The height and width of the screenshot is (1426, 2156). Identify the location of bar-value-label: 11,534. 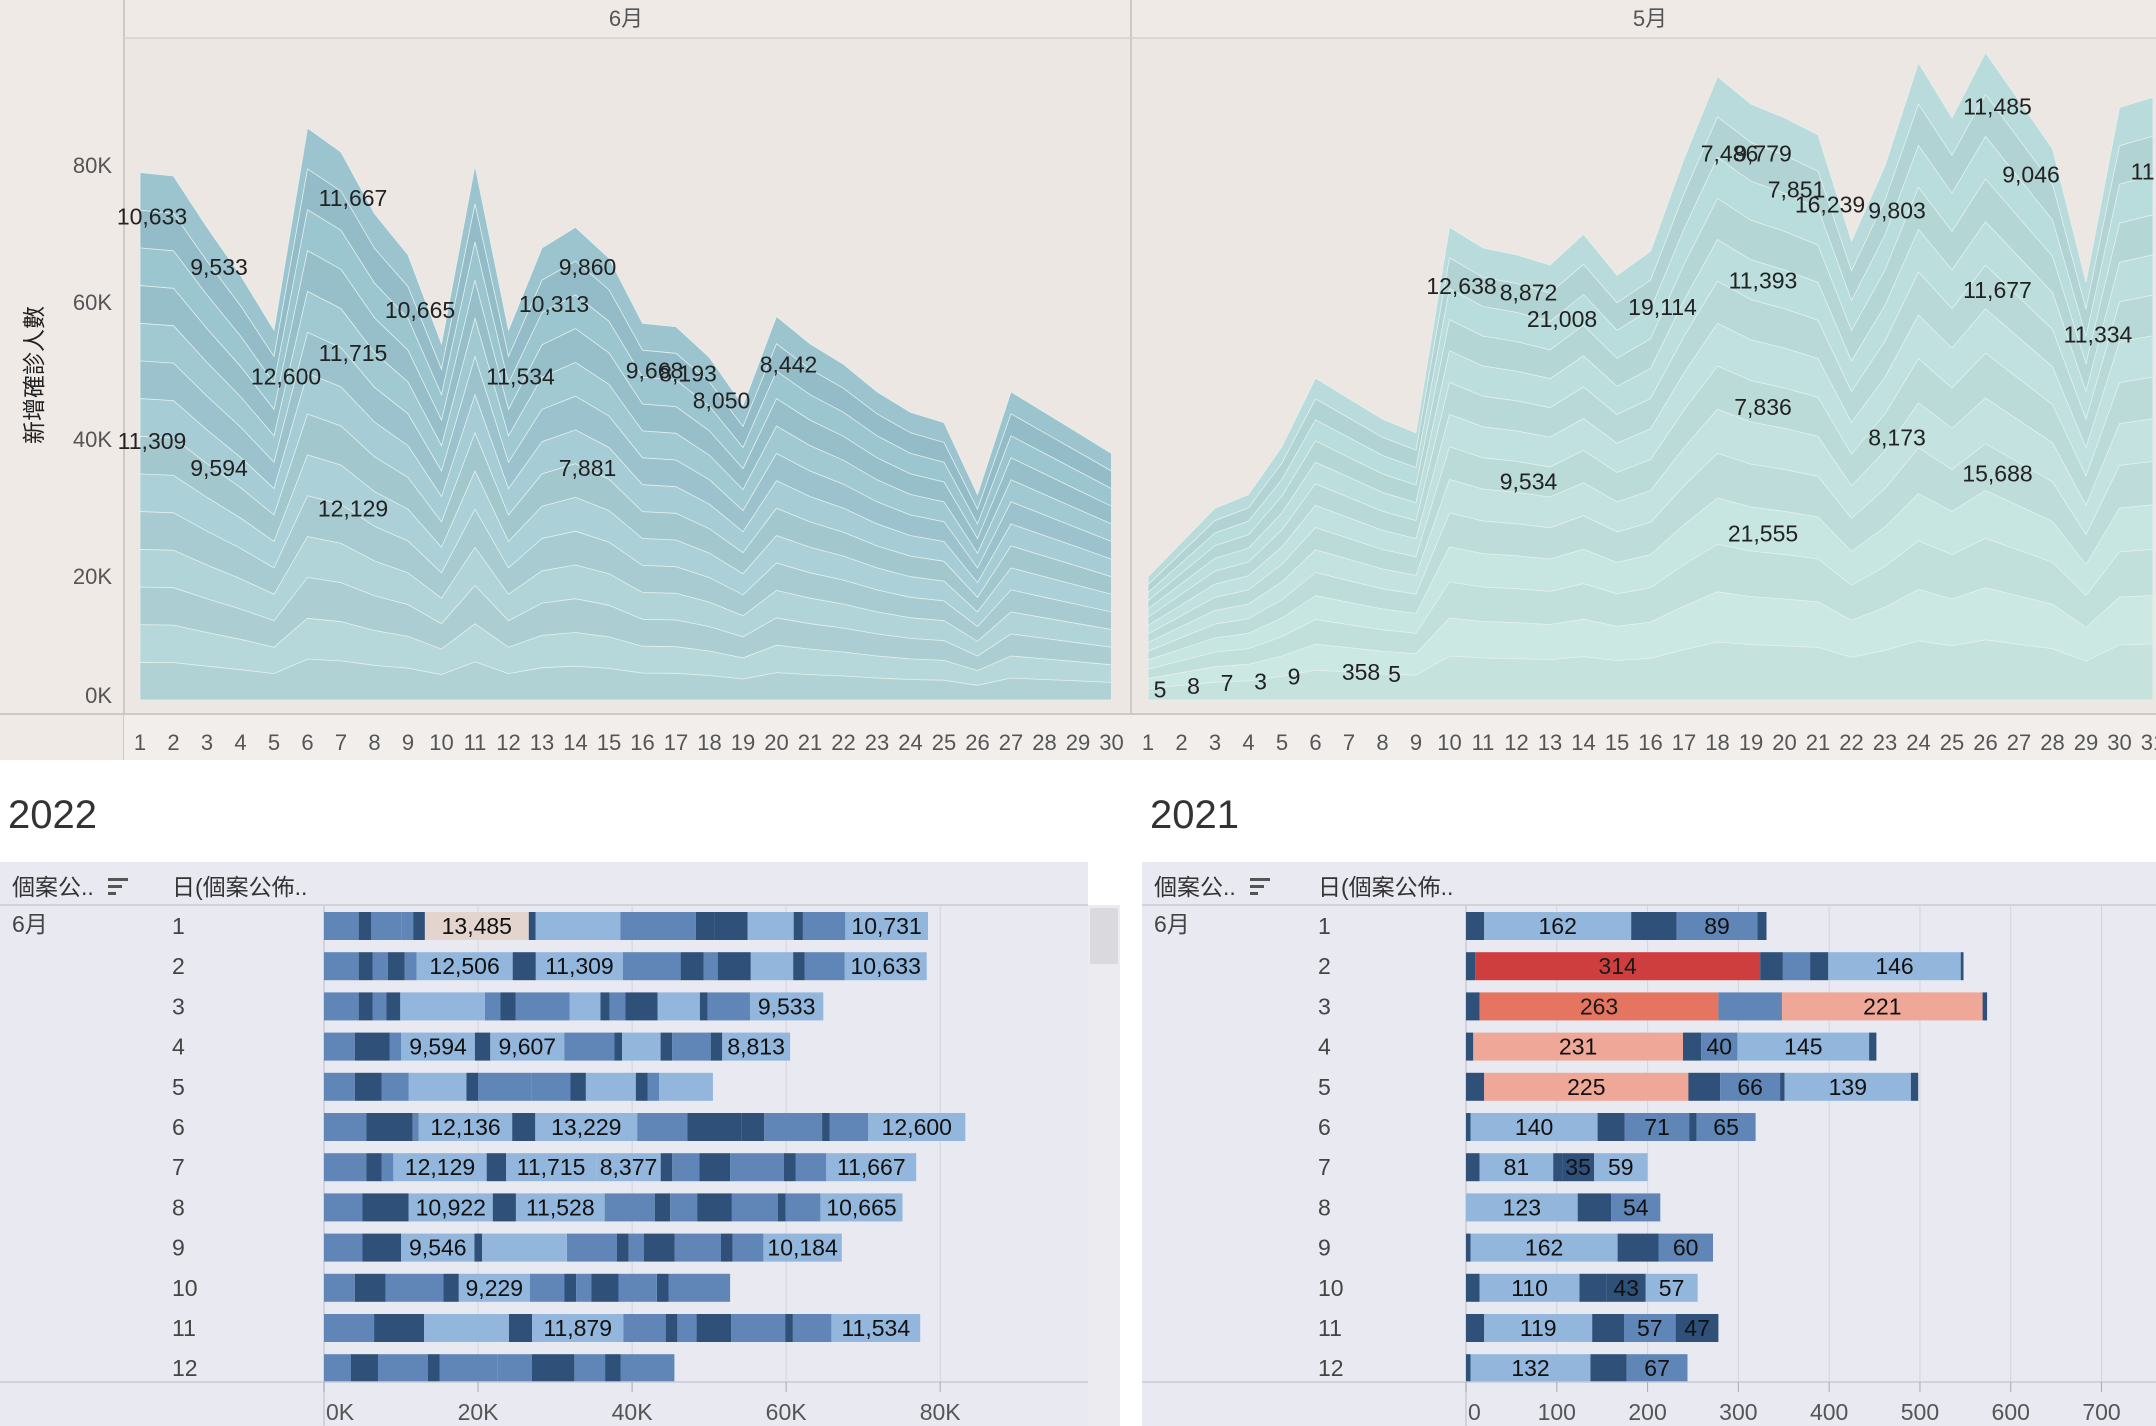
(875, 1328).